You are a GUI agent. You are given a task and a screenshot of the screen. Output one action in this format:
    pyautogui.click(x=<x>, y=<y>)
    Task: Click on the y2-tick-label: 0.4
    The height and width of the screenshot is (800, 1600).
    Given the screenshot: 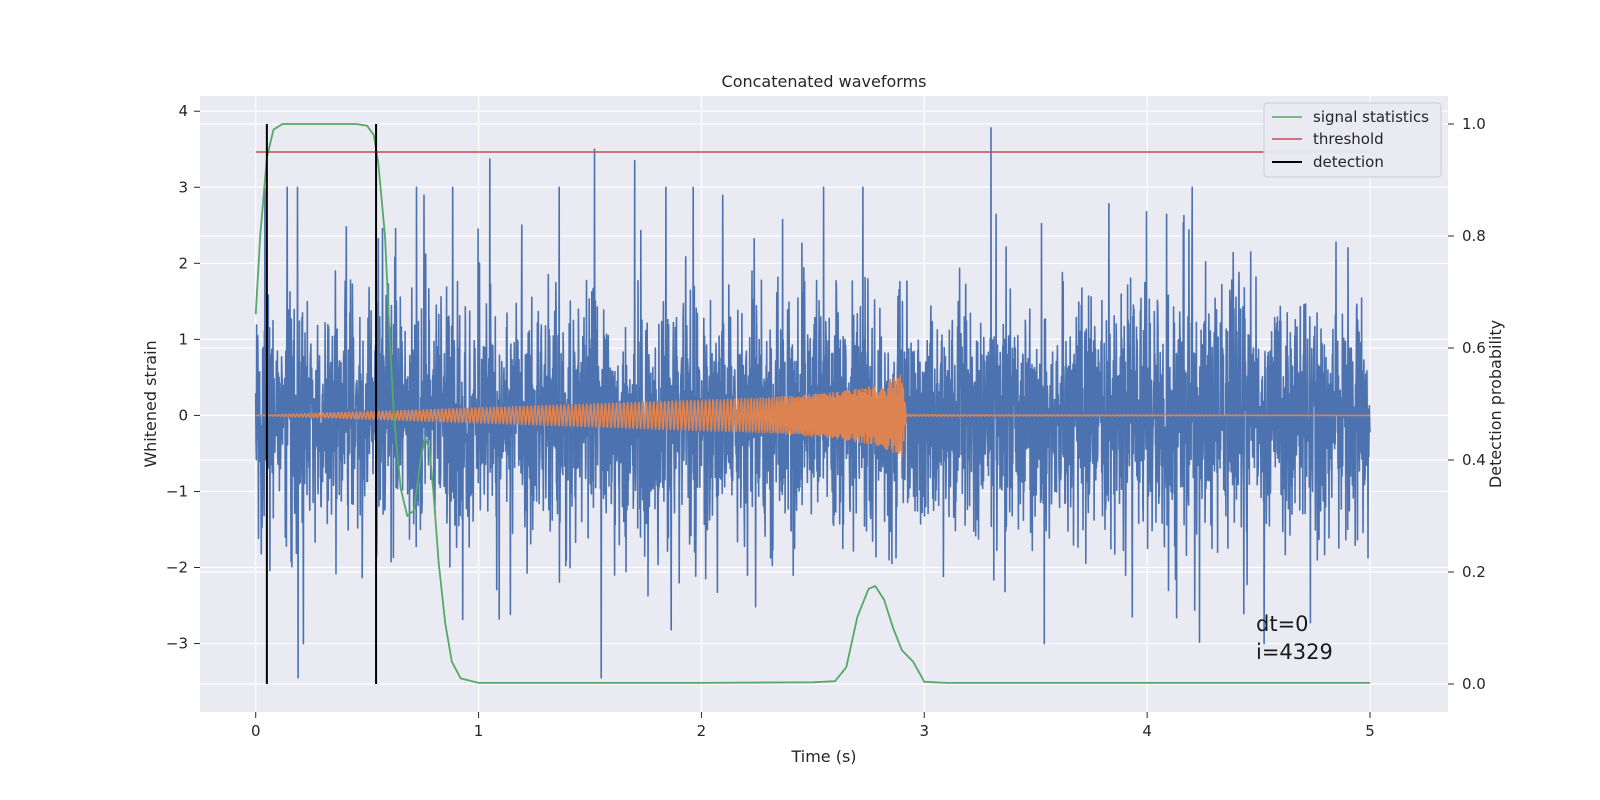 What is the action you would take?
    pyautogui.click(x=1474, y=460)
    